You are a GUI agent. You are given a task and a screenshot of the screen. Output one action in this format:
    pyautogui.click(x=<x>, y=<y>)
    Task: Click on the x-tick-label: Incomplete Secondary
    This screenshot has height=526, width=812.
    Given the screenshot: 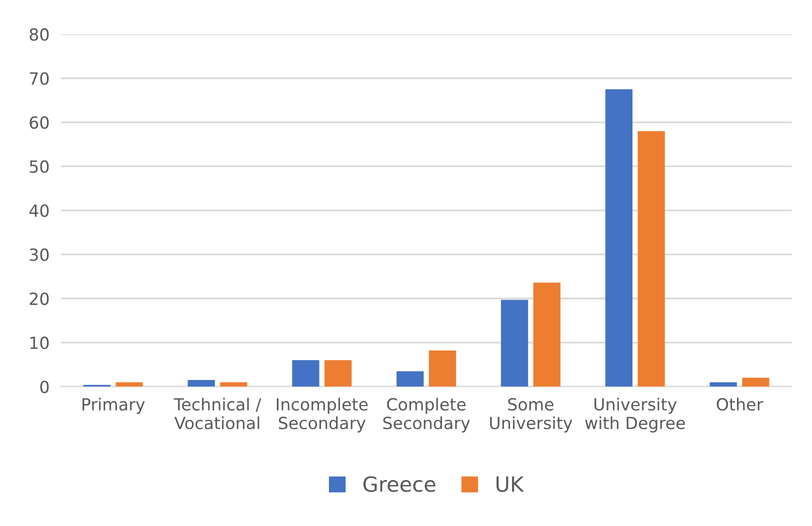 What is the action you would take?
    pyautogui.click(x=322, y=415)
    